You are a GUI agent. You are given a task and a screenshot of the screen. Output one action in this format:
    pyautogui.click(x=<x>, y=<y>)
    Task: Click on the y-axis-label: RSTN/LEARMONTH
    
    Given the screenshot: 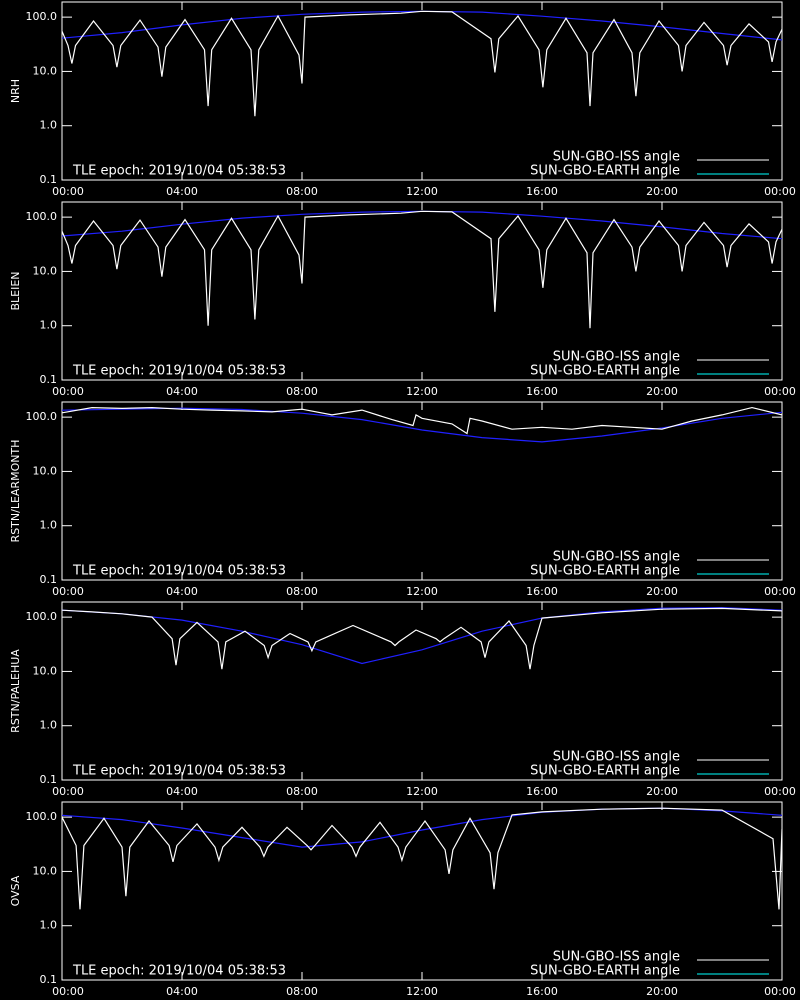 What is the action you would take?
    pyautogui.click(x=15, y=491)
    